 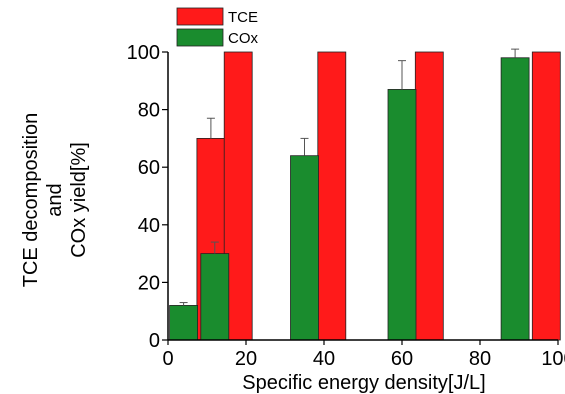 I want to click on y-tick-label-0: 0, so click(x=154, y=341).